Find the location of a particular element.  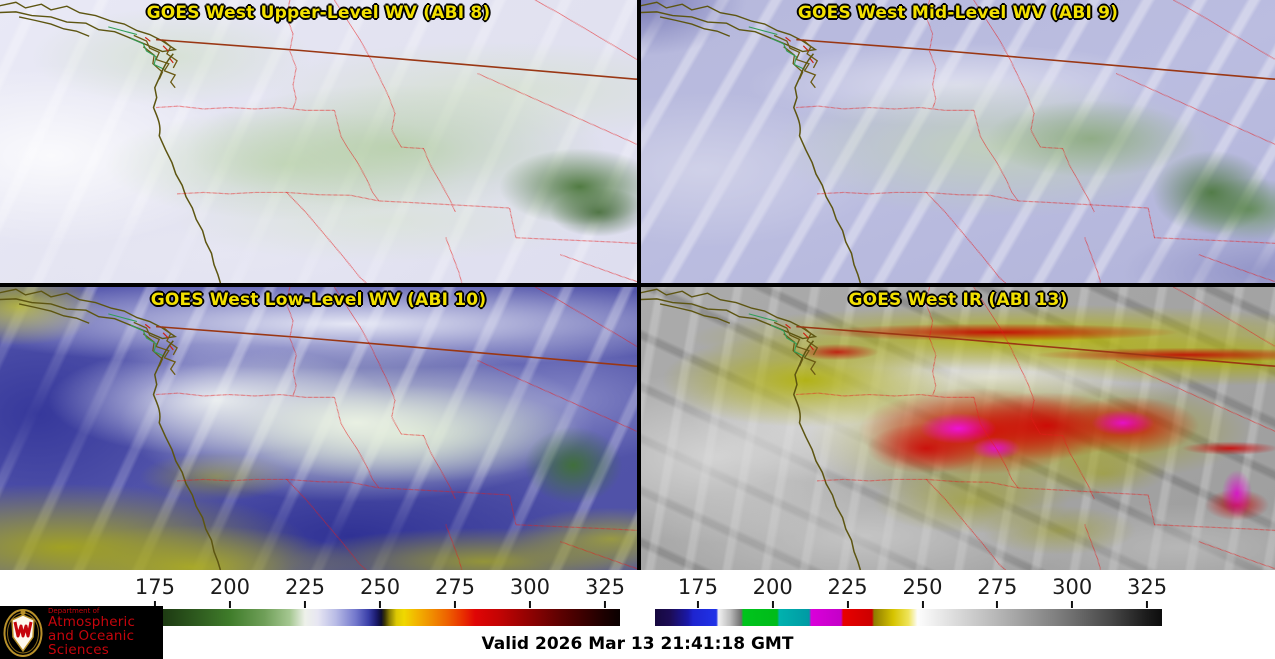

wv-tick-275: 275 is located at coordinates (455, 592).